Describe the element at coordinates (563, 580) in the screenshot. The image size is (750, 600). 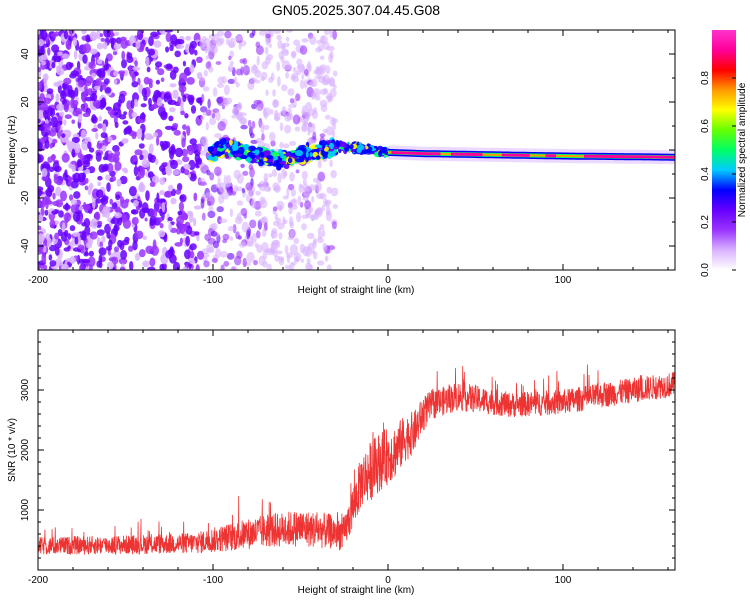
I see `snr-x-tick-label: 100` at that location.